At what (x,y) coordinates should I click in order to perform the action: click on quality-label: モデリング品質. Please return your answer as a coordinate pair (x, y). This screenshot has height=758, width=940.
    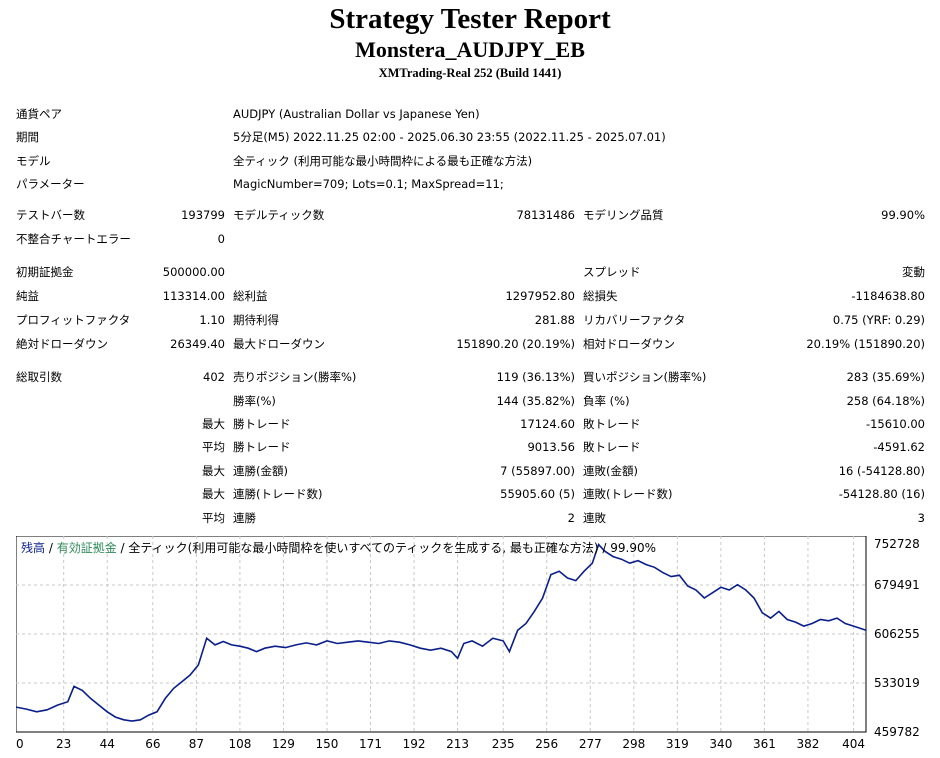
    Looking at the image, I should click on (623, 215).